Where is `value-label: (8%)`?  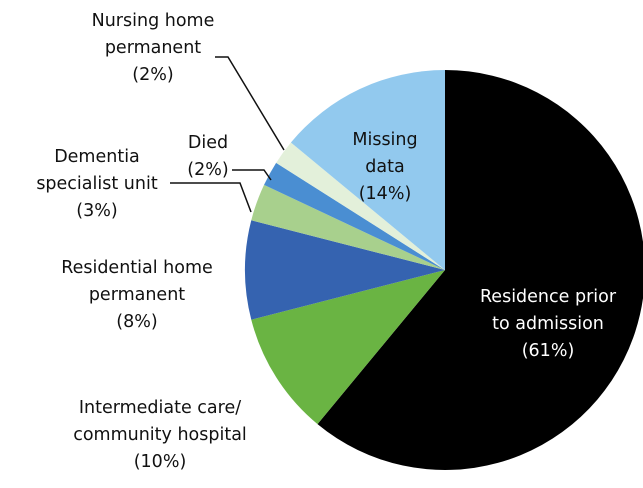 value-label: (8%) is located at coordinates (136, 322).